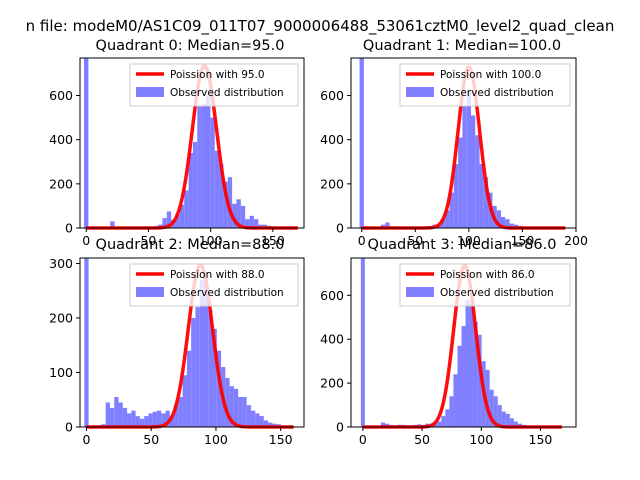 The width and height of the screenshot is (640, 480). I want to click on legend-poisson-label: Poission with 95.0, so click(217, 75).